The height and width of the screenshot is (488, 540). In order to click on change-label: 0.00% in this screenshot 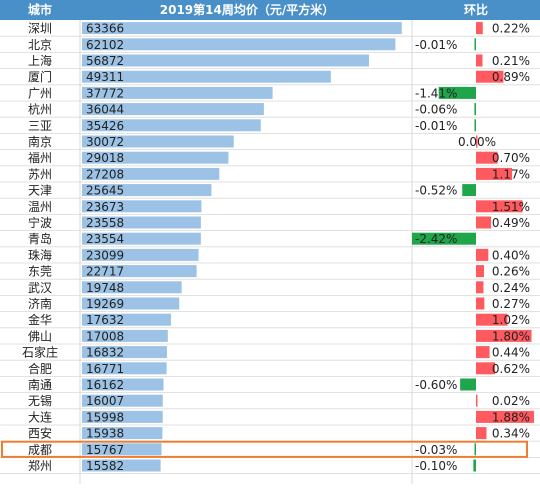, I will do `click(477, 142)`.